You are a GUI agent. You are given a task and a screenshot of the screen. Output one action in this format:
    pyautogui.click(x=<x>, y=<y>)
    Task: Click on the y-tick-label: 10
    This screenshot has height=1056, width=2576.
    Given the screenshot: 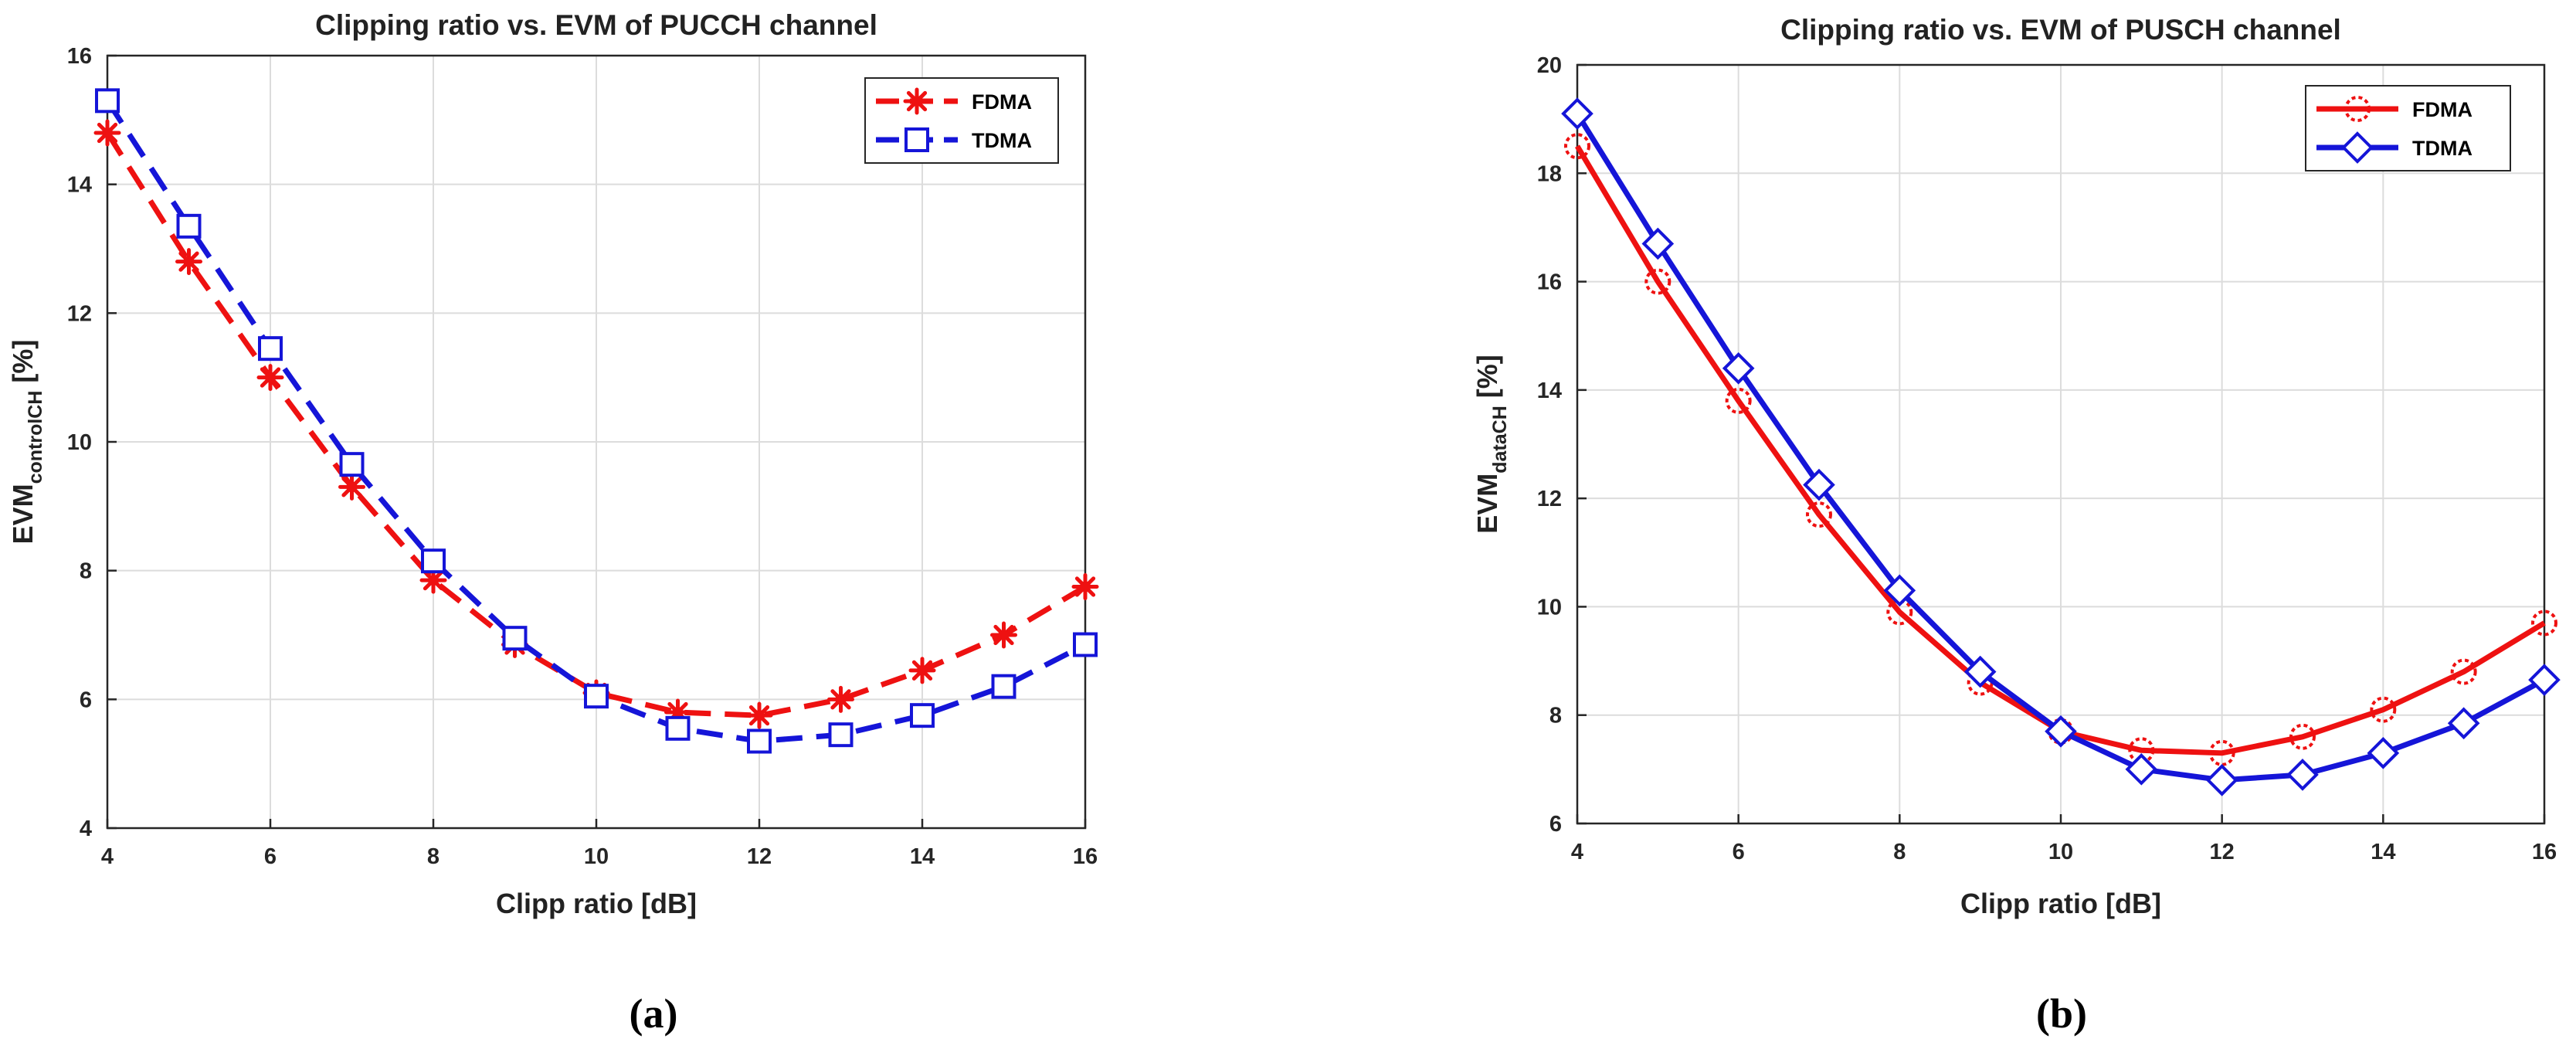 What is the action you would take?
    pyautogui.click(x=1550, y=607)
    